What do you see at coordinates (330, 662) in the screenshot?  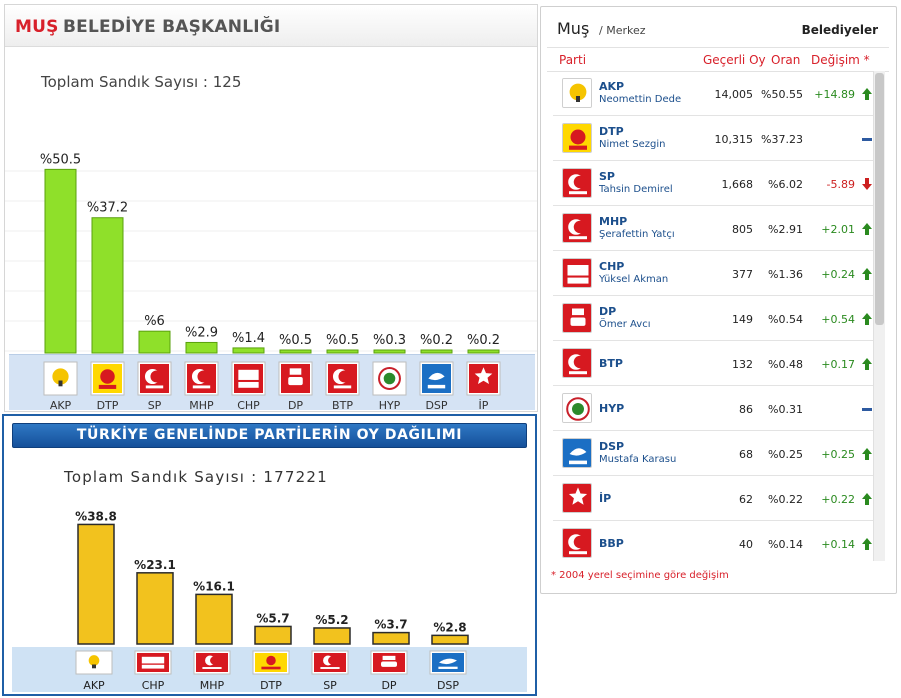 I see `turkey-axis-logo-sp-icon` at bounding box center [330, 662].